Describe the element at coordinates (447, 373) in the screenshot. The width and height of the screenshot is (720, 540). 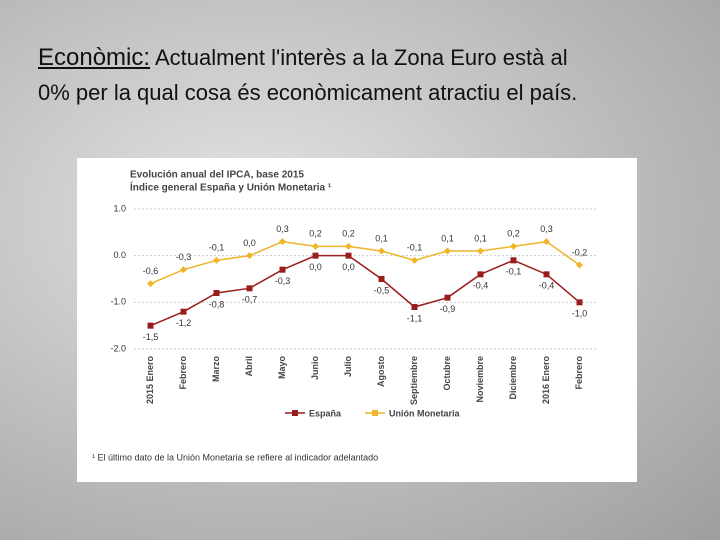
I see `x-tick-label: Octubre` at that location.